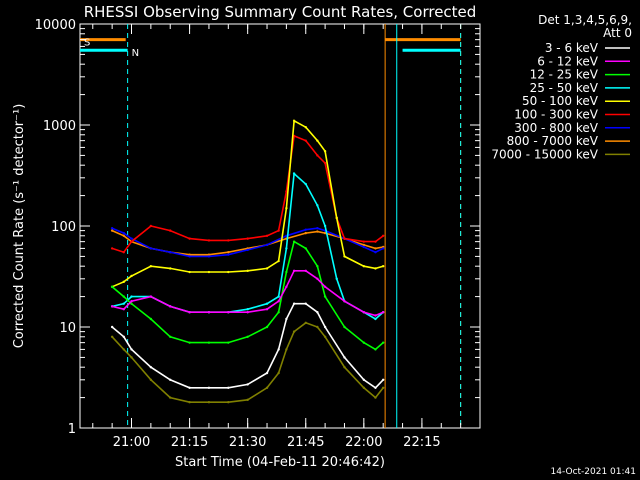 The height and width of the screenshot is (480, 640). I want to click on x-tick-label: 22:00, so click(363, 442).